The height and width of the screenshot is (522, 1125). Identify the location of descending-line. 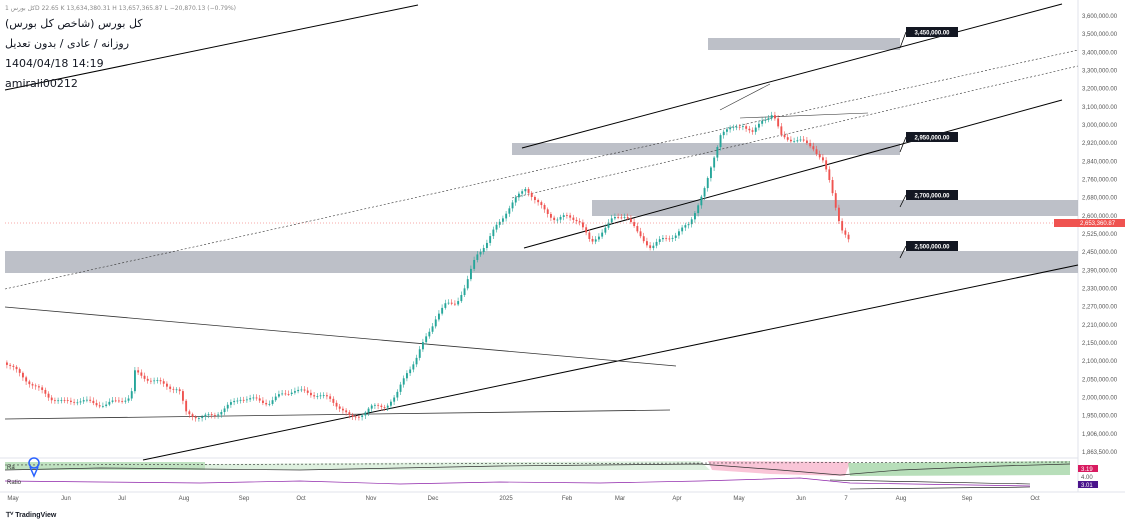
(340, 336).